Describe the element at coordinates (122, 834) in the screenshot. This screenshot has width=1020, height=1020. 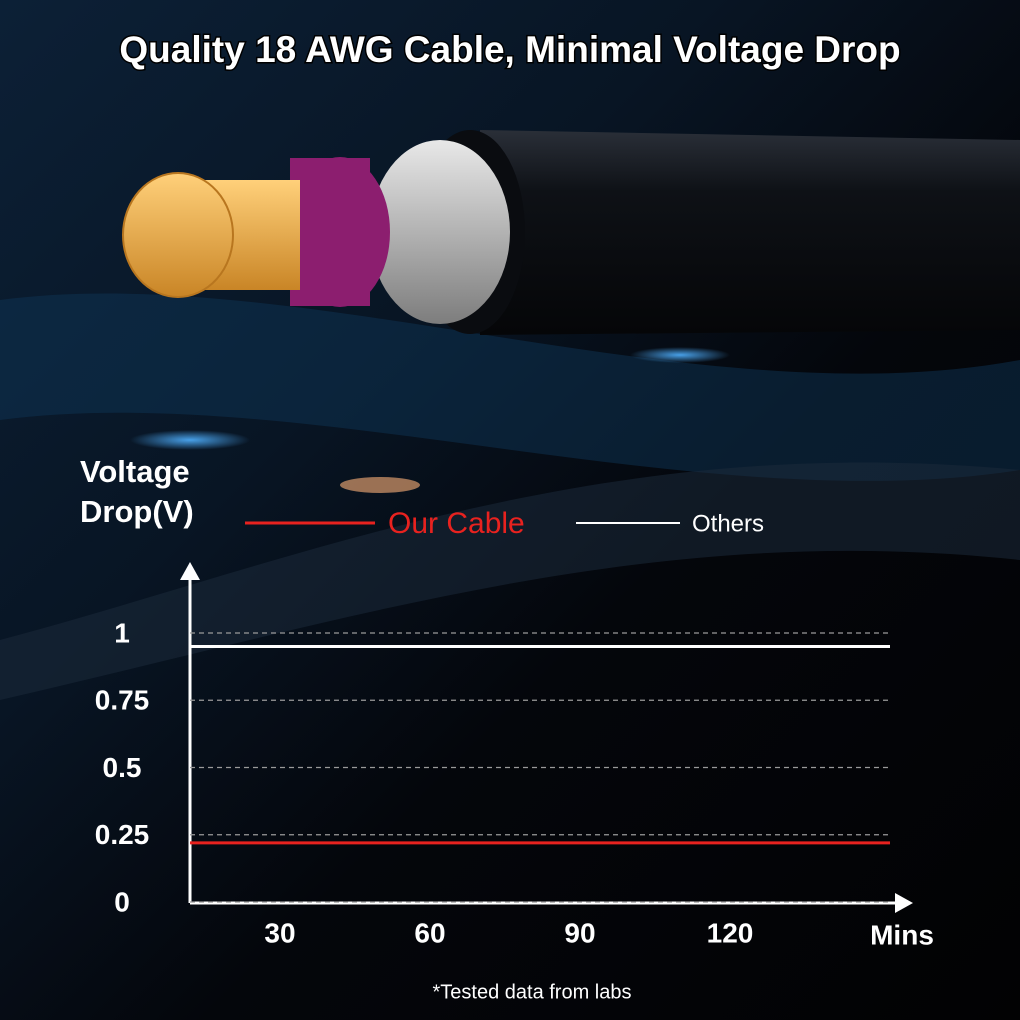
I see `y-tick-label: 0.25` at that location.